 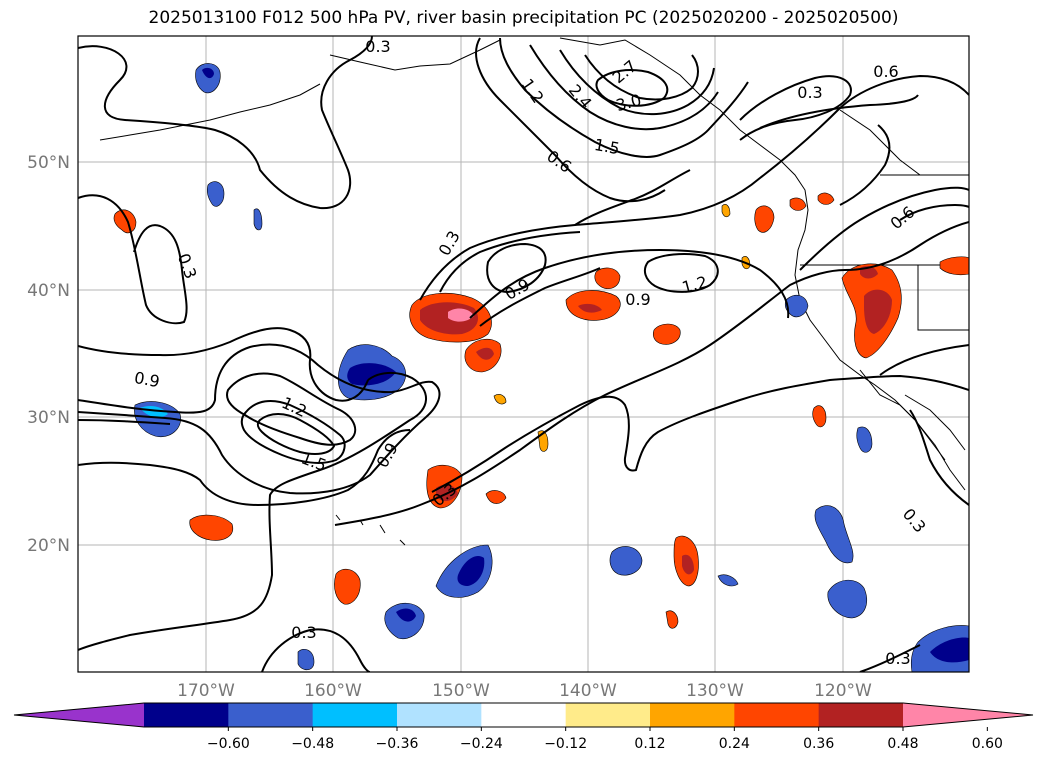 I want to click on colorbar-tick-label: −0.24, so click(x=481, y=744).